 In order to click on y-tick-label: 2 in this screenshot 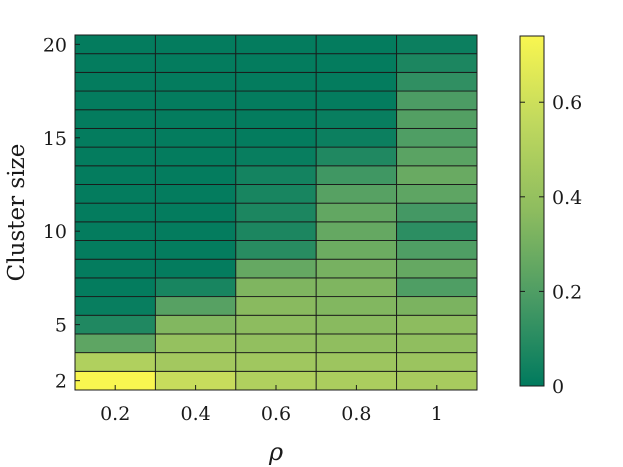, I will do `click(61, 382)`.